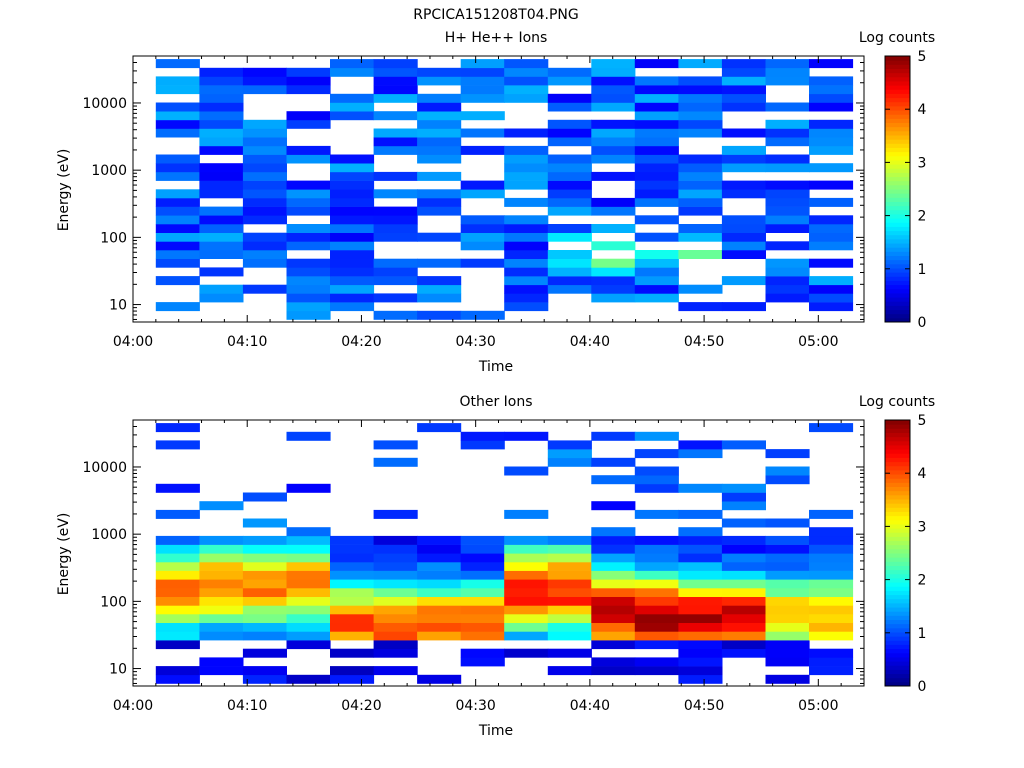 The image size is (1024, 768). Describe the element at coordinates (495, 15) in the screenshot. I see `figure-title: RPCICA151208T04.PNG` at that location.